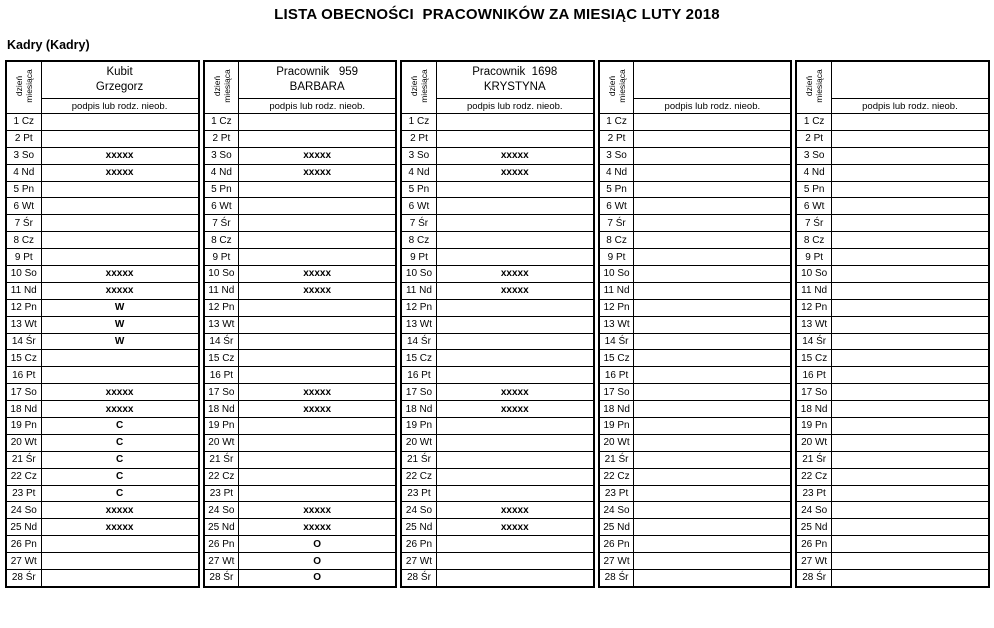 The height and width of the screenshot is (628, 994). Describe the element at coordinates (695, 172) in the screenshot. I see `day-row: 4 Nd` at that location.